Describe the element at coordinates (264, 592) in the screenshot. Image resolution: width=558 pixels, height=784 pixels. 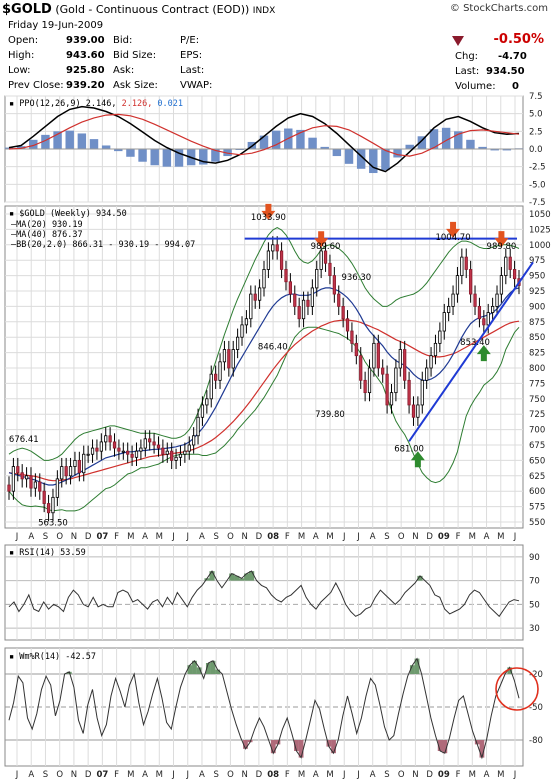
I see `rsi-panel` at that location.